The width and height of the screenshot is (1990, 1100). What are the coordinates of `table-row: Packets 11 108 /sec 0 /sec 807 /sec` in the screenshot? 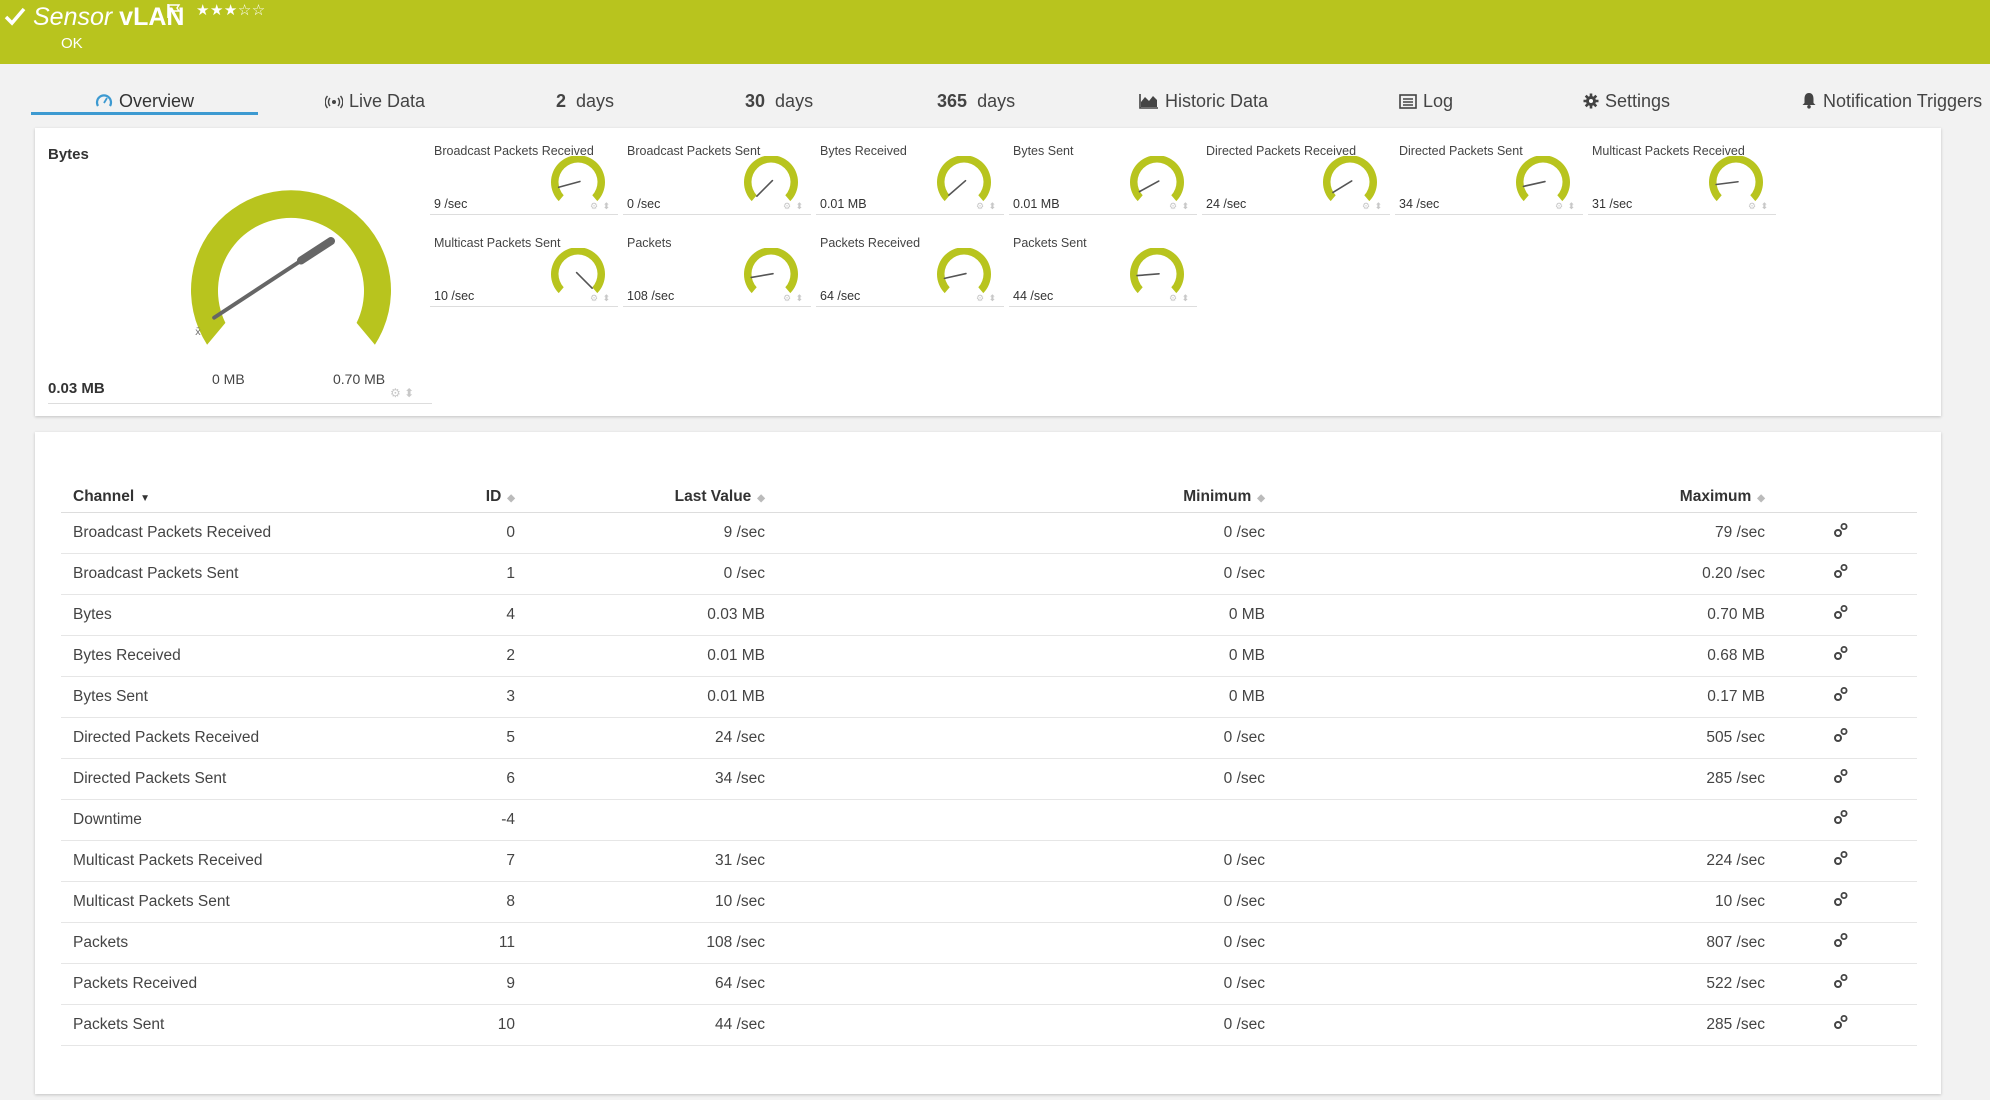 It's located at (989, 943).